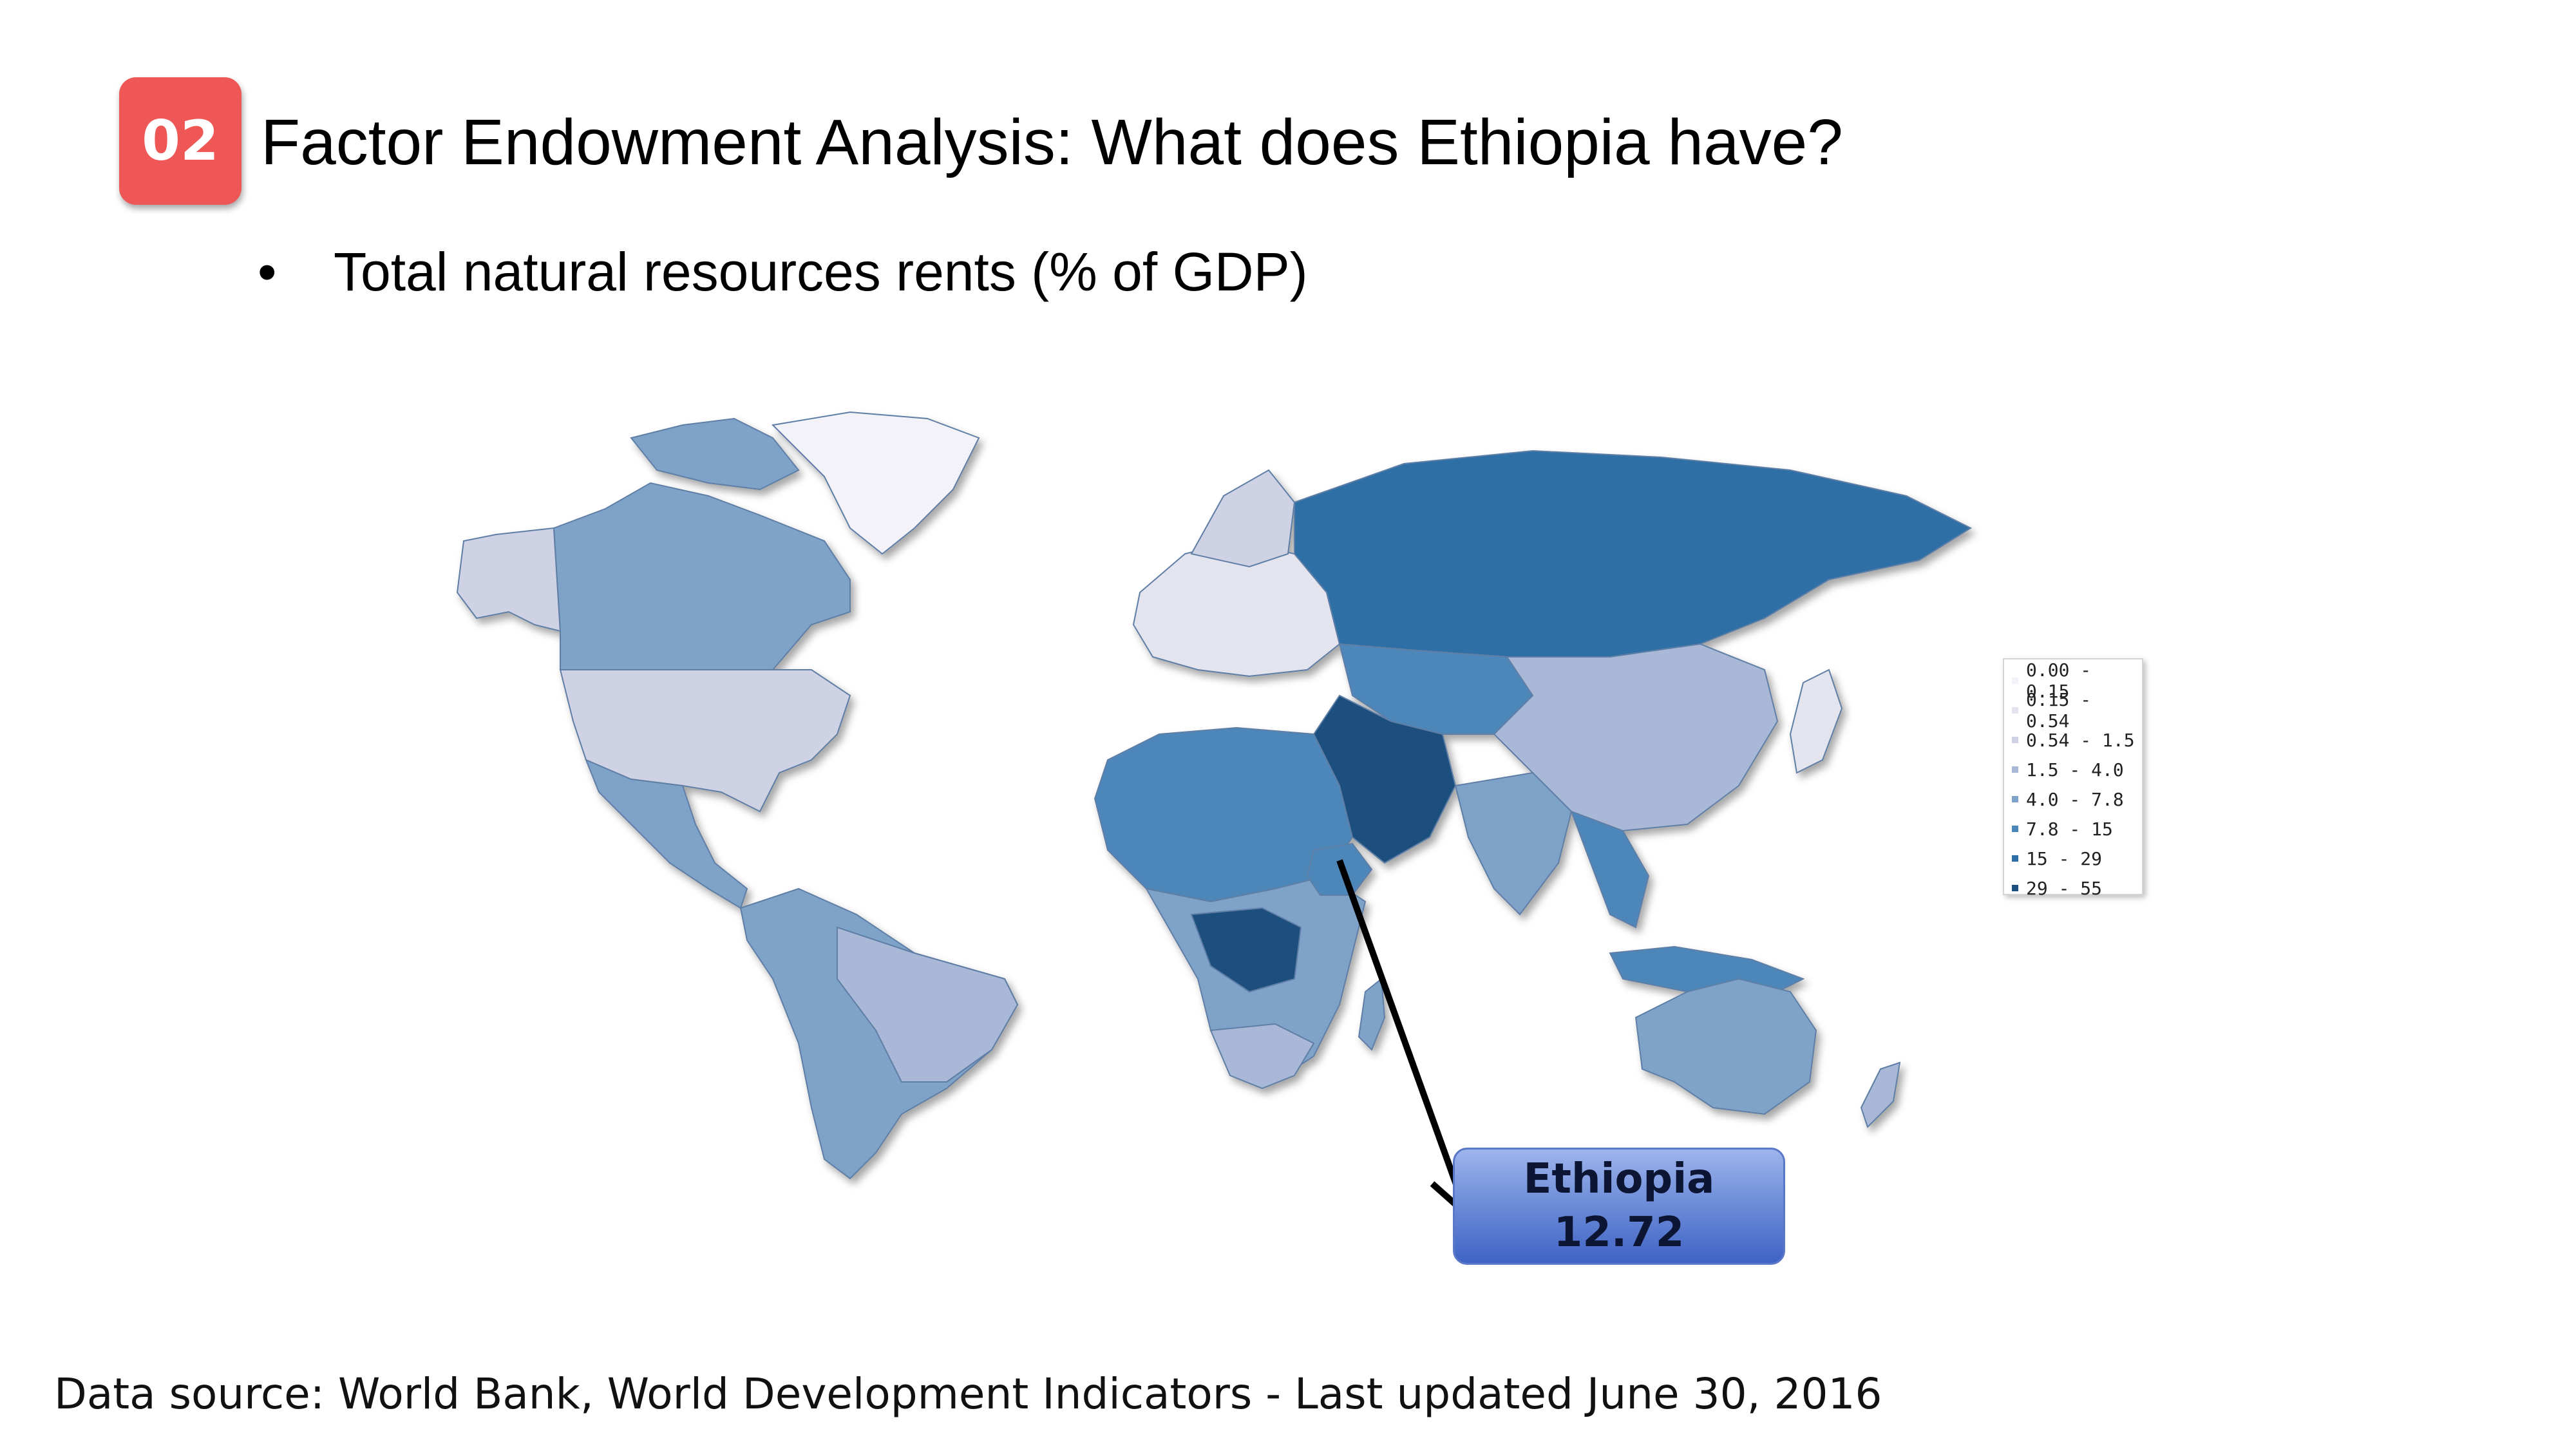 This screenshot has width=2576, height=1449. Describe the element at coordinates (1725, 1046) in the screenshot. I see `region-australia` at that location.